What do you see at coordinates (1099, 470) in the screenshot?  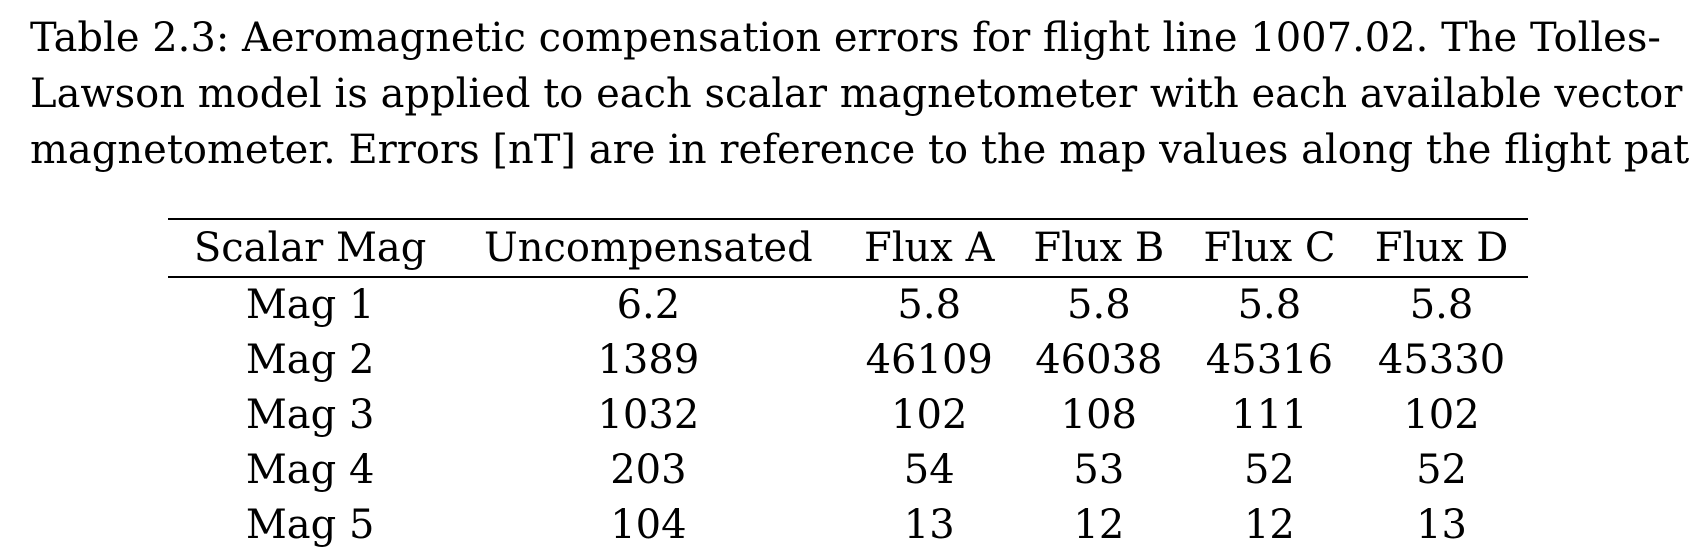 I see `table-cell: 53` at bounding box center [1099, 470].